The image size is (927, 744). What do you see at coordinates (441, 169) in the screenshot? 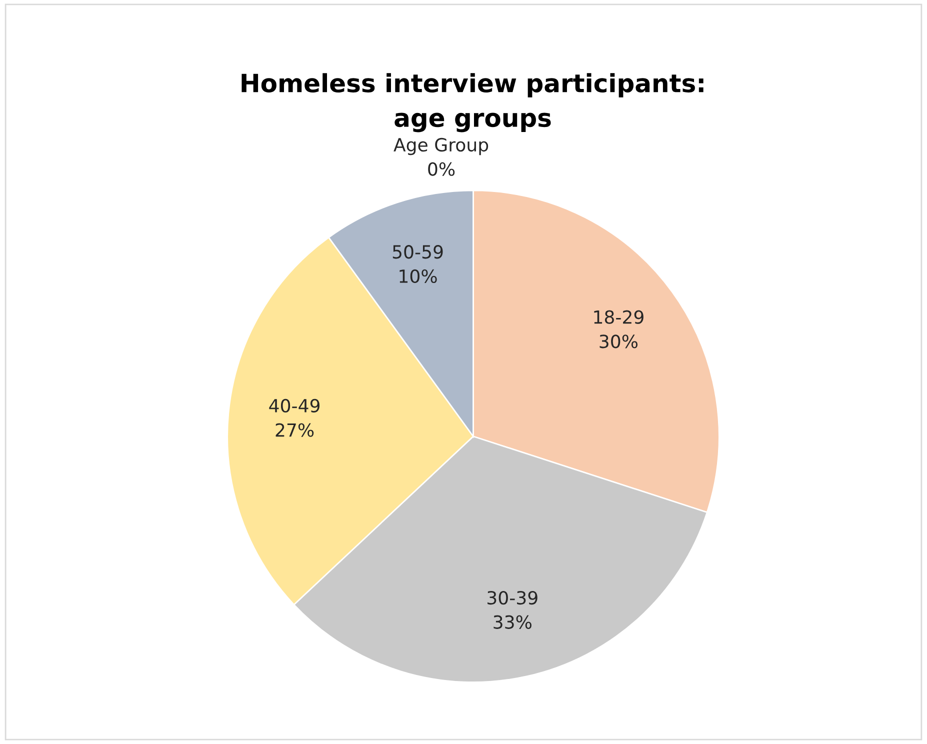
I see `text: 0%` at bounding box center [441, 169].